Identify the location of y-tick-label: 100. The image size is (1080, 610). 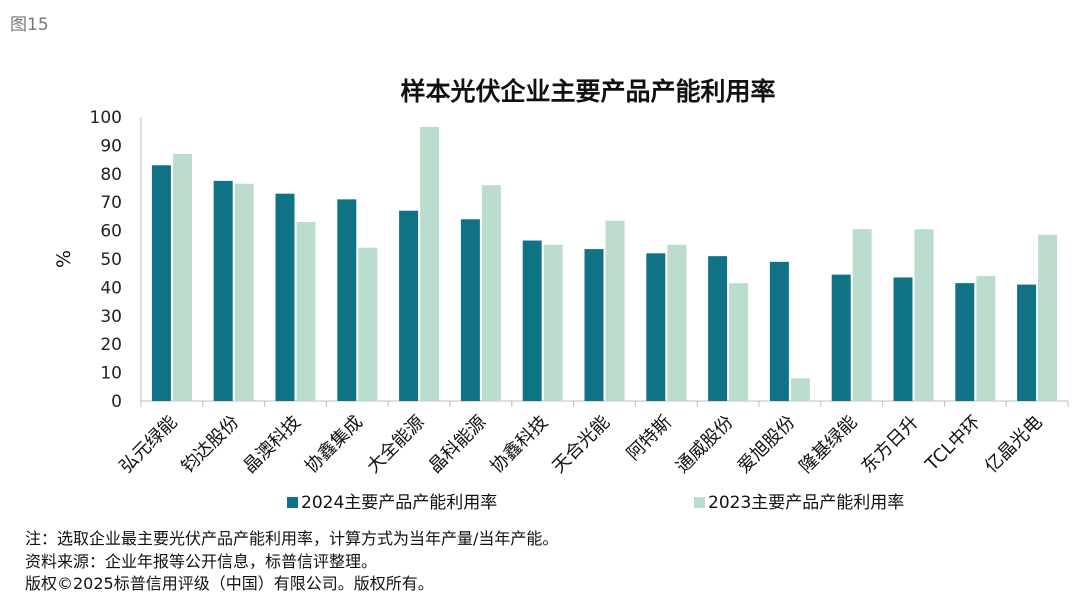
(106, 118).